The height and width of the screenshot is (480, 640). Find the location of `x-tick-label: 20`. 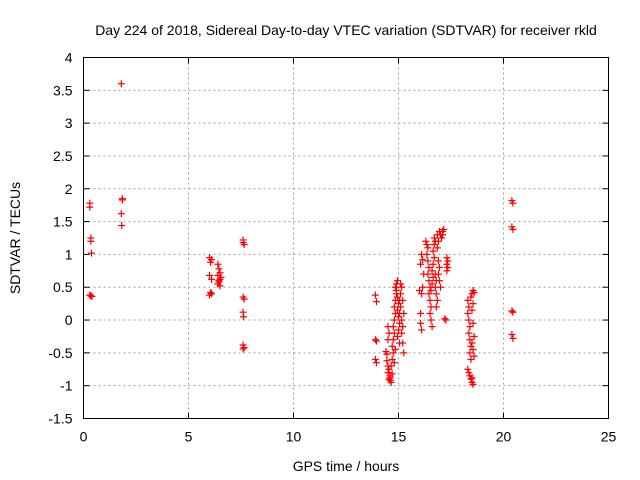

x-tick-label: 20 is located at coordinates (504, 437).